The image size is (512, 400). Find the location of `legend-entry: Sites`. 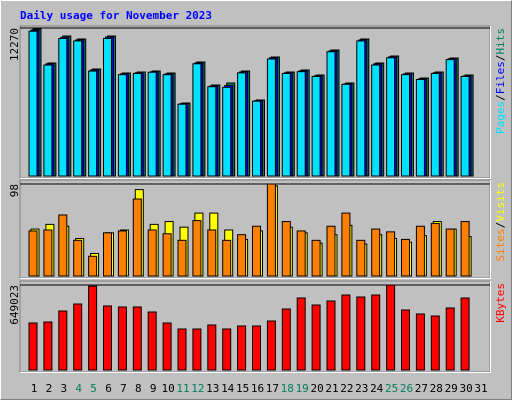

legend-entry: Sites is located at coordinates (500, 244).